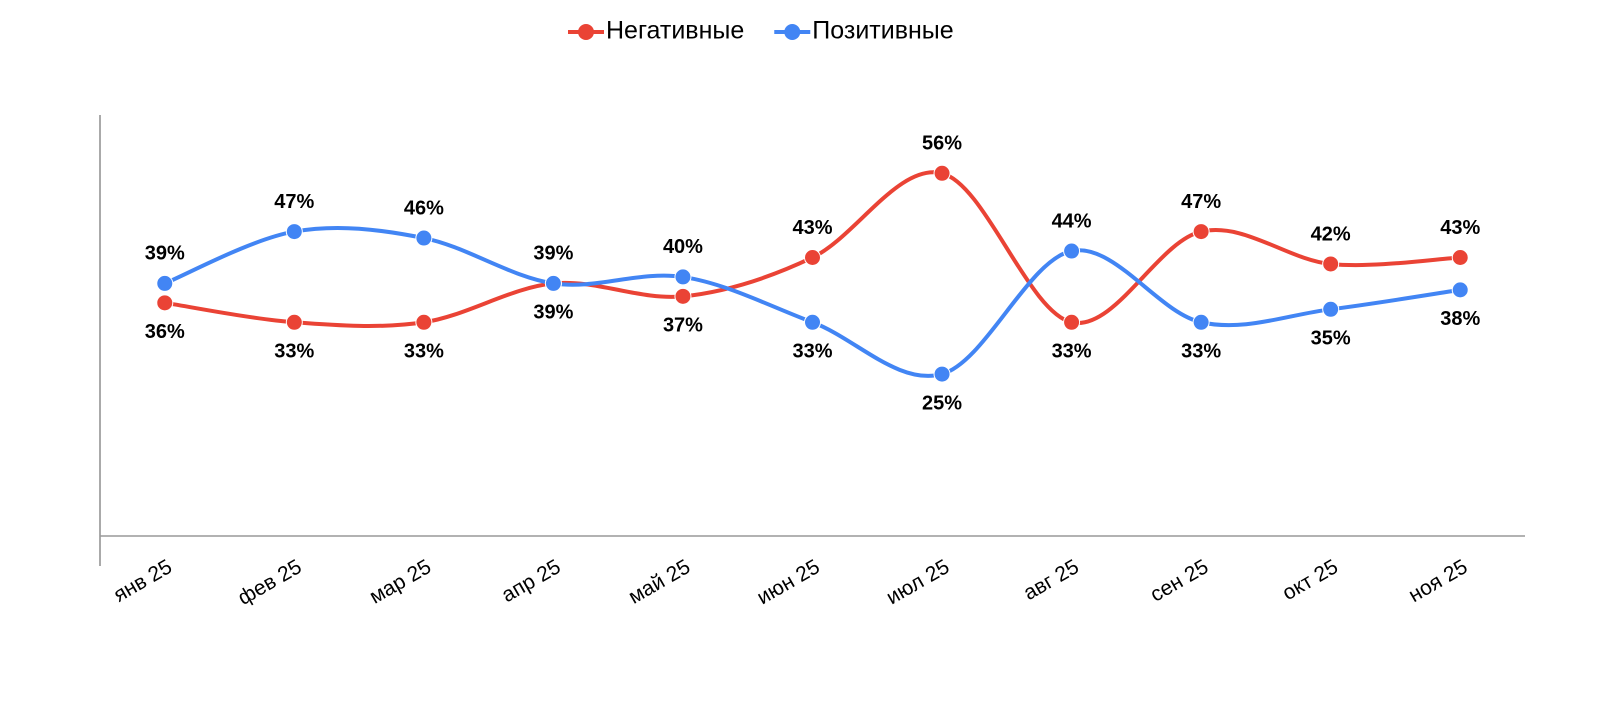 This screenshot has width=1600, height=708. I want to click on data-label: 46%, so click(424, 208).